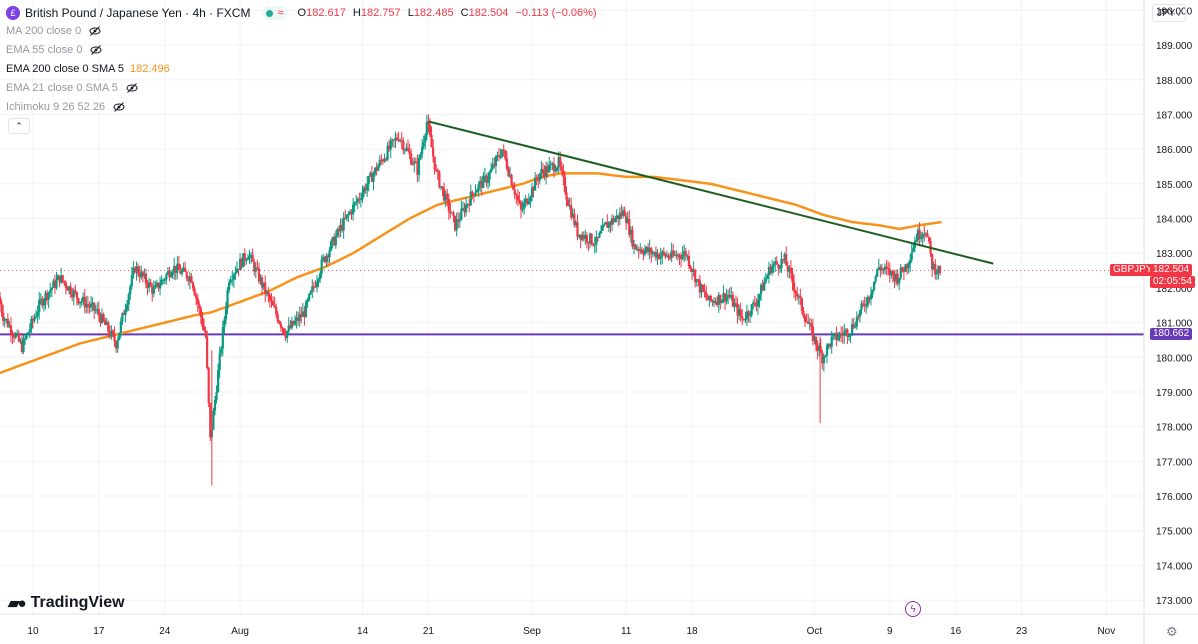 The height and width of the screenshot is (644, 1198). What do you see at coordinates (17, 603) in the screenshot?
I see `tv-logo-icon: ▰●` at bounding box center [17, 603].